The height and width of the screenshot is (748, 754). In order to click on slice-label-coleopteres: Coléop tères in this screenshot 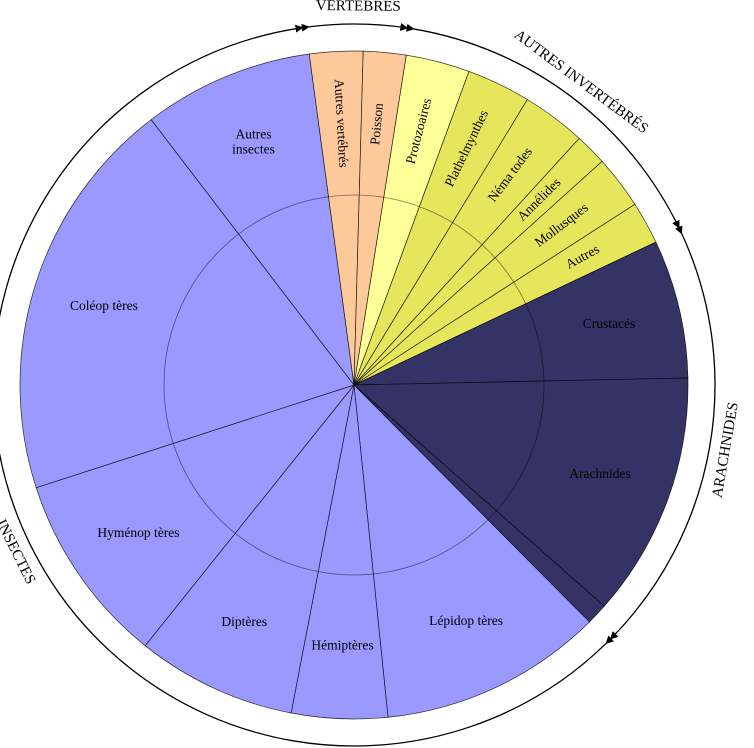, I will do `click(104, 305)`.